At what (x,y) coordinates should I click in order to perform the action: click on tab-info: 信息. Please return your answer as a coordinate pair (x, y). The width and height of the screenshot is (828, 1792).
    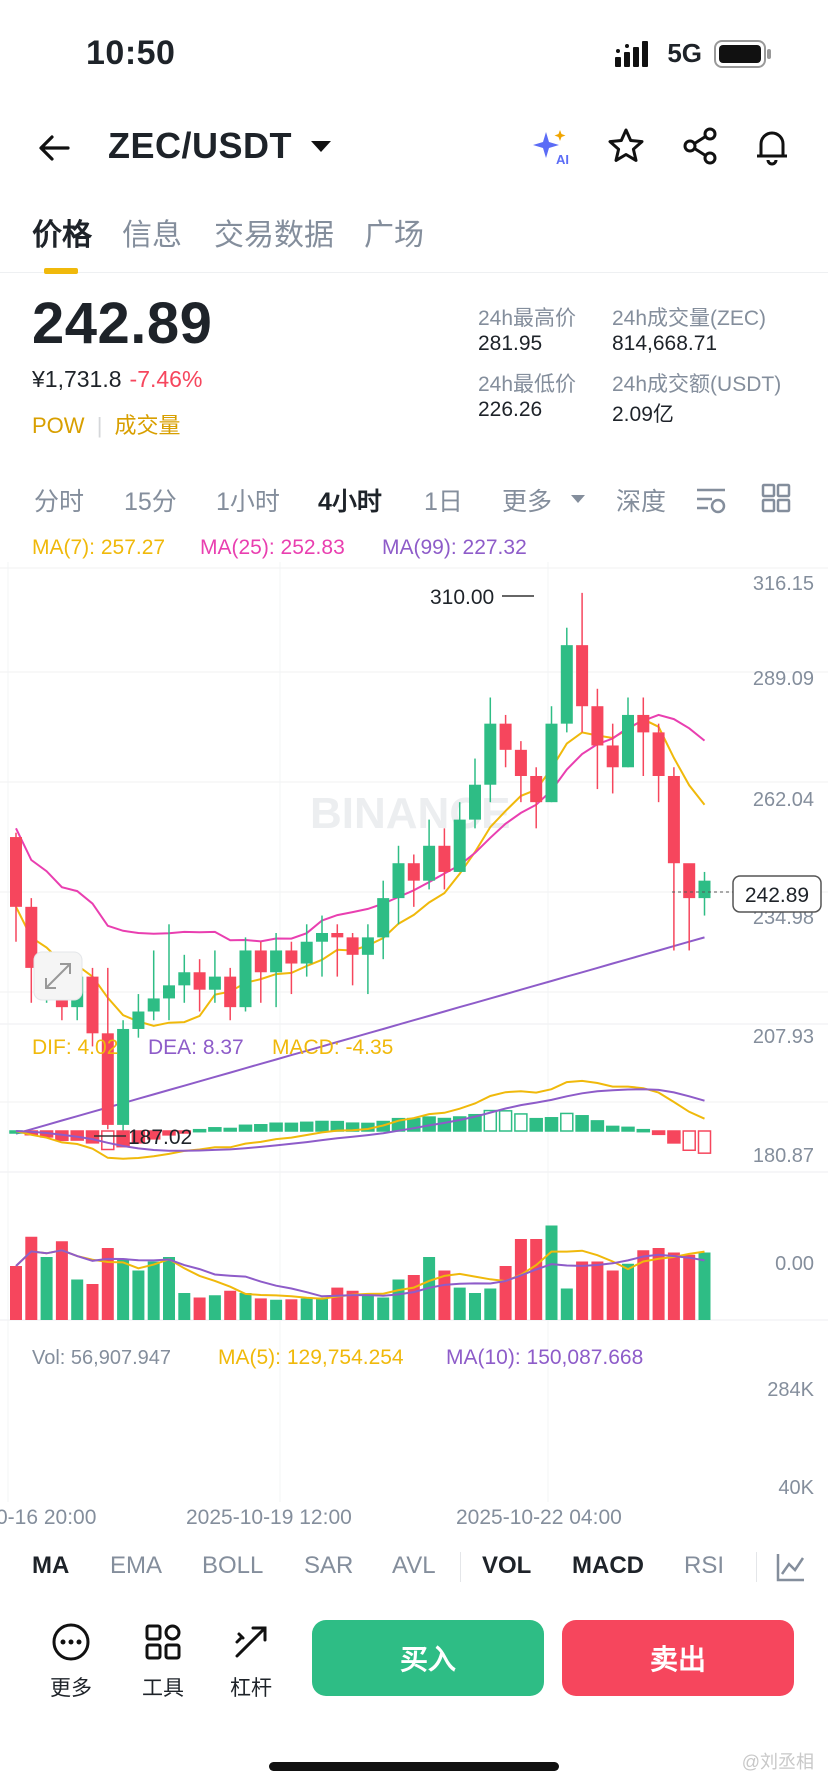
    Looking at the image, I should click on (152, 235).